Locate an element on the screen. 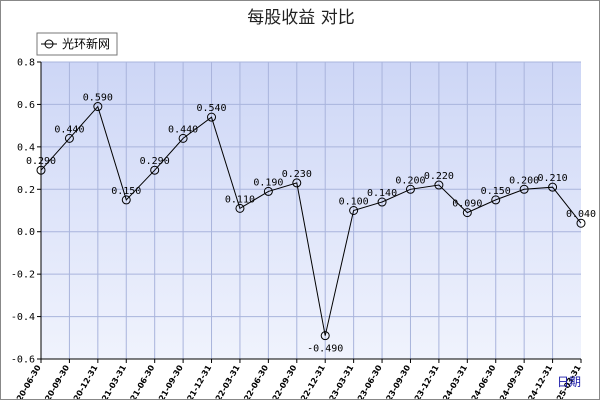  data-label: 0.140 is located at coordinates (382, 193).